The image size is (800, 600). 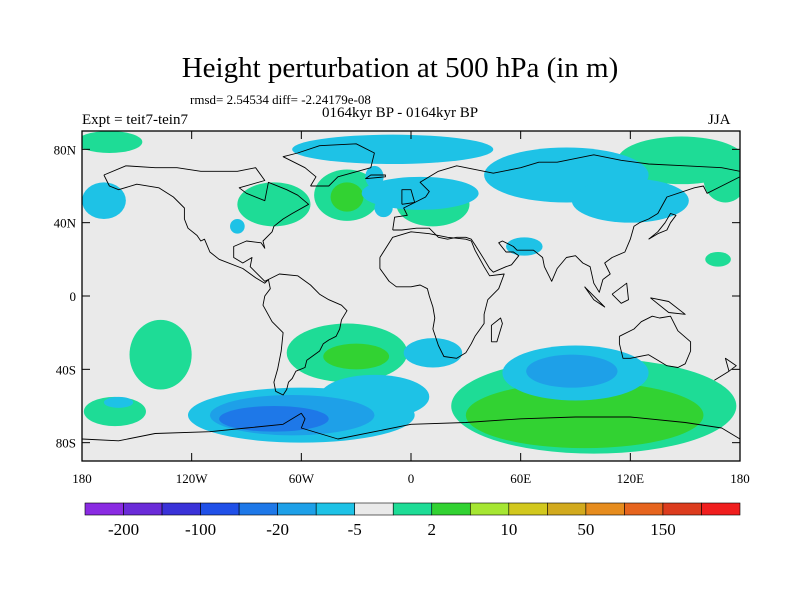 What do you see at coordinates (66, 369) in the screenshot?
I see `lat-tick-label: 40S` at bounding box center [66, 369].